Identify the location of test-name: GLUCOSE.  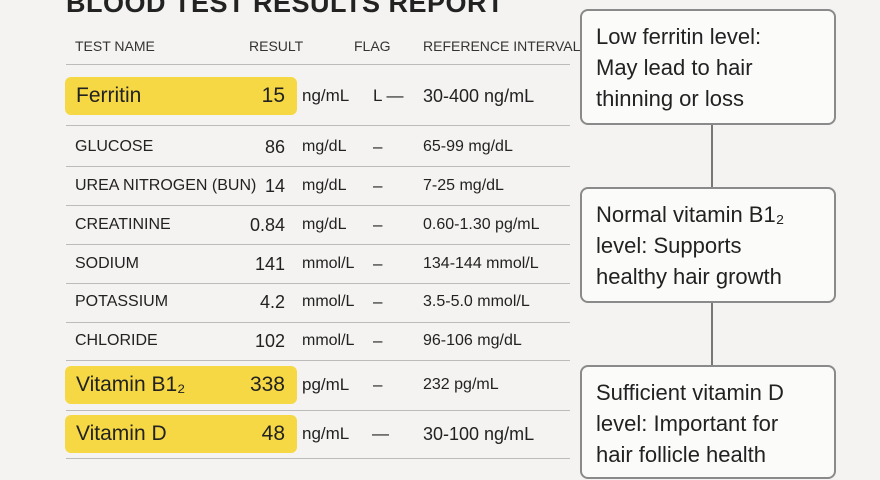
(114, 146).